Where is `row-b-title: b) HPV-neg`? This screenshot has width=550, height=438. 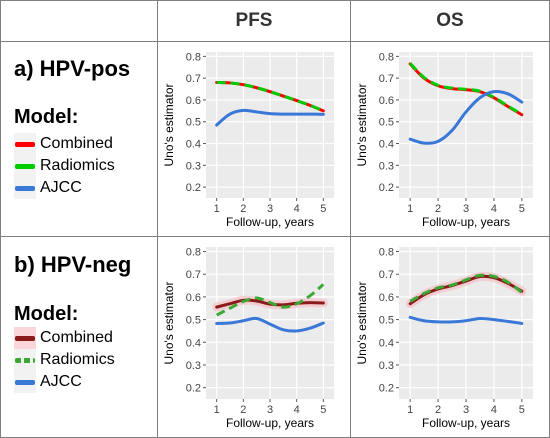 row-b-title: b) HPV-neg is located at coordinates (73, 264).